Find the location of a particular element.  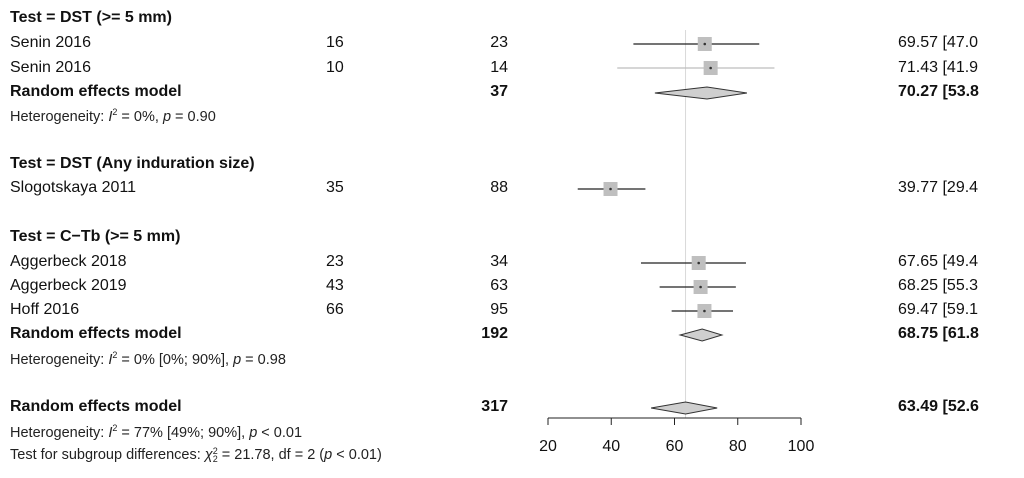

x-tick-label: 20 is located at coordinates (548, 446).